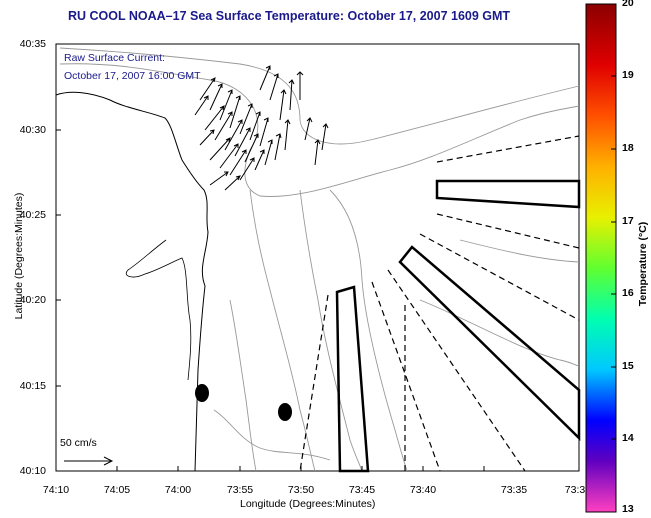 The width and height of the screenshot is (651, 518). What do you see at coordinates (132, 76) in the screenshot?
I see `current-legend-line2: October 17, 2007 16:00 GMT` at bounding box center [132, 76].